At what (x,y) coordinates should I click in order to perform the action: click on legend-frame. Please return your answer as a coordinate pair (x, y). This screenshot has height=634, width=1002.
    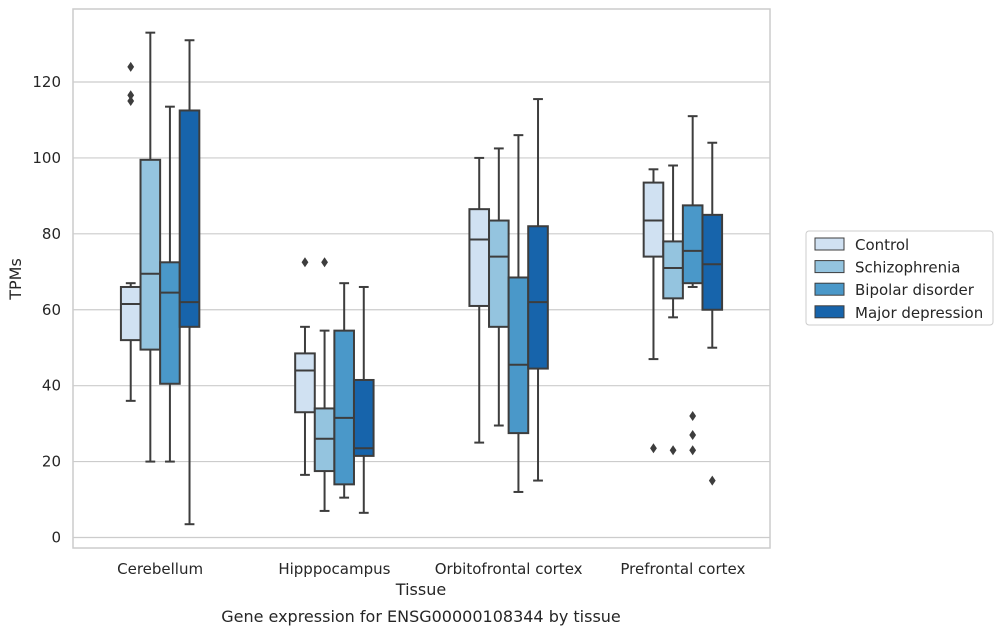
    Looking at the image, I should click on (899, 278).